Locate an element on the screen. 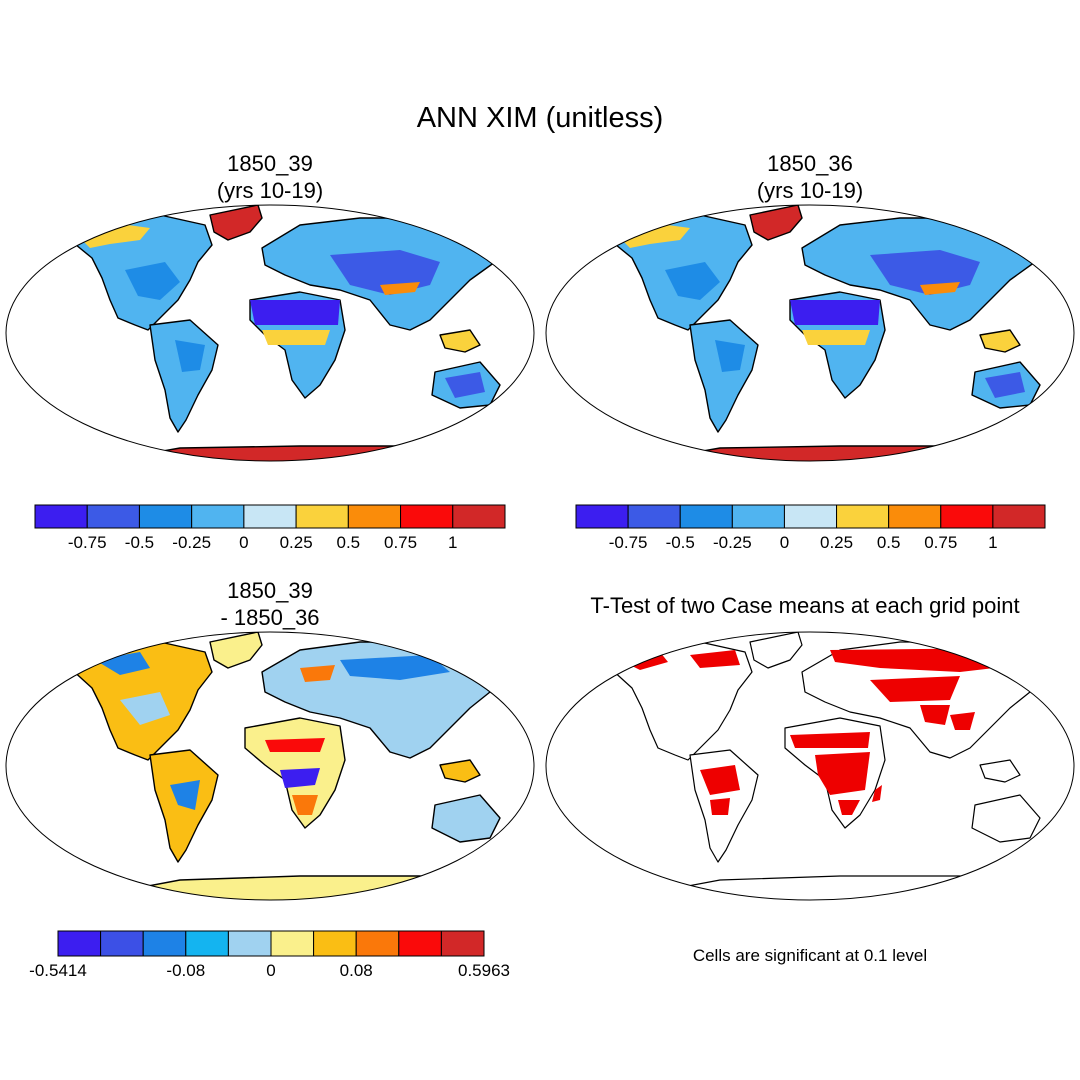 The image size is (1080, 1080). panel-title-top-left-line1: 1850_39 is located at coordinates (270, 163).